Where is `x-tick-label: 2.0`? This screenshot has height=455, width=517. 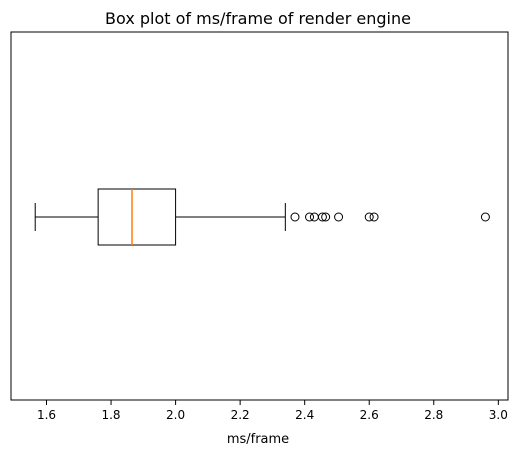 x-tick-label: 2.0 is located at coordinates (175, 415).